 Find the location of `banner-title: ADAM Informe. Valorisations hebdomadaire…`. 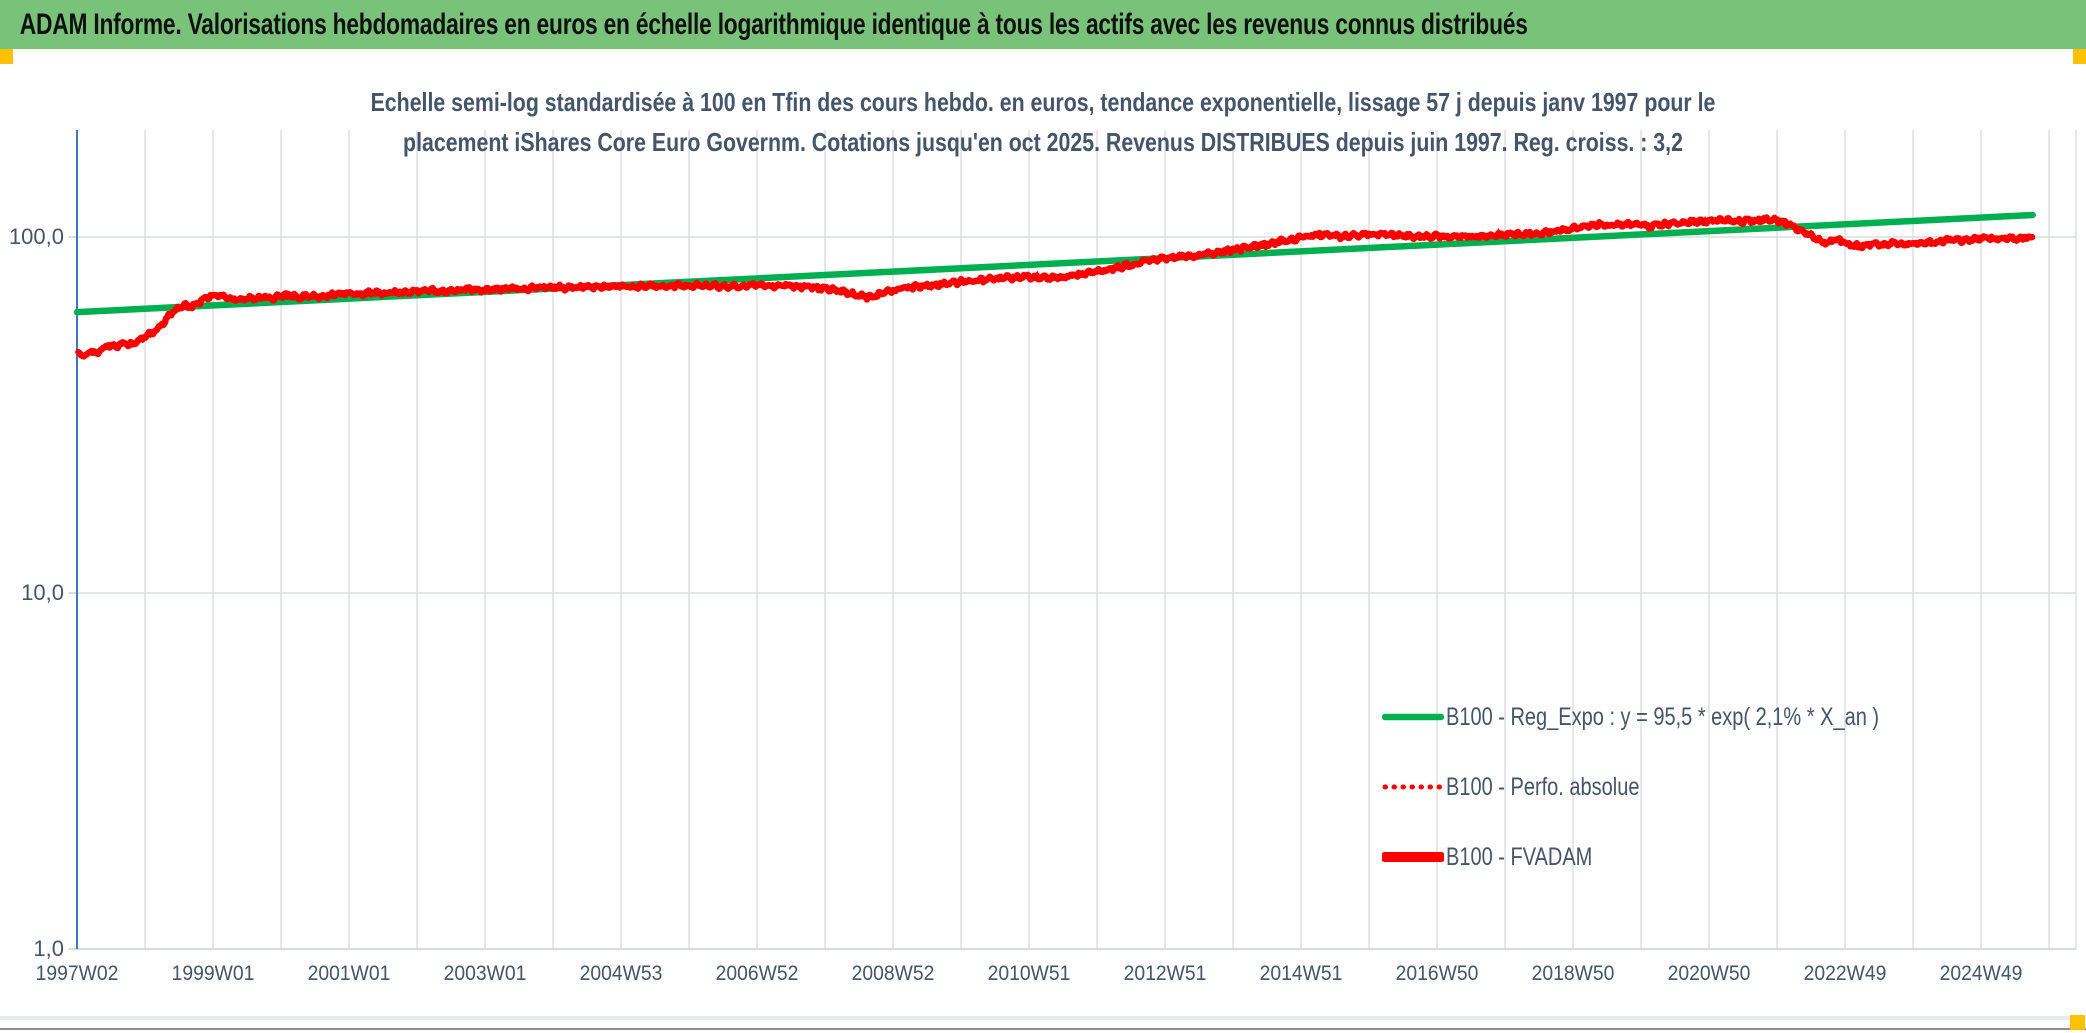

banner-title: ADAM Informe. Valorisations hebdomadaire… is located at coordinates (773, 24).